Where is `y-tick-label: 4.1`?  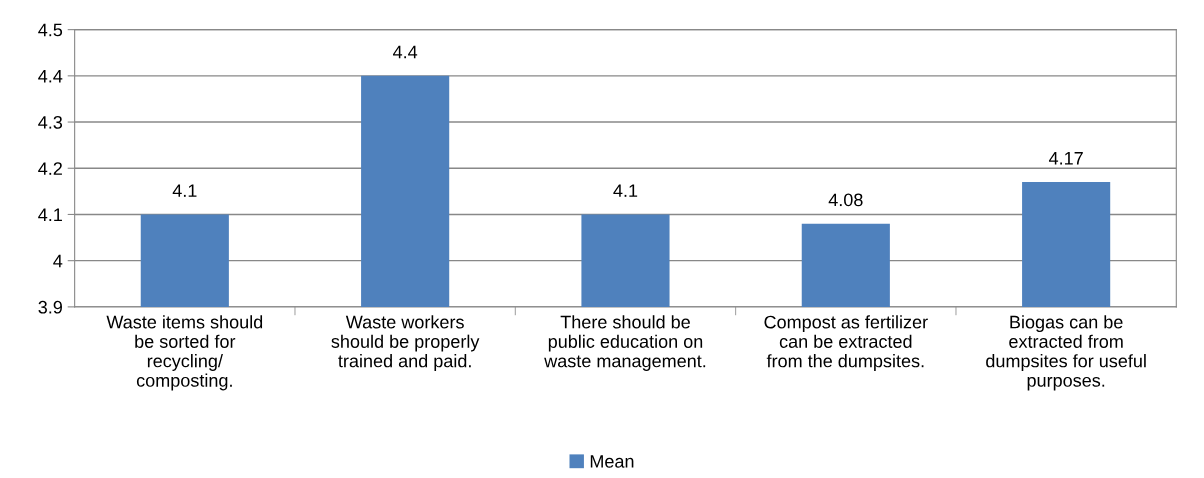 y-tick-label: 4.1 is located at coordinates (50, 214).